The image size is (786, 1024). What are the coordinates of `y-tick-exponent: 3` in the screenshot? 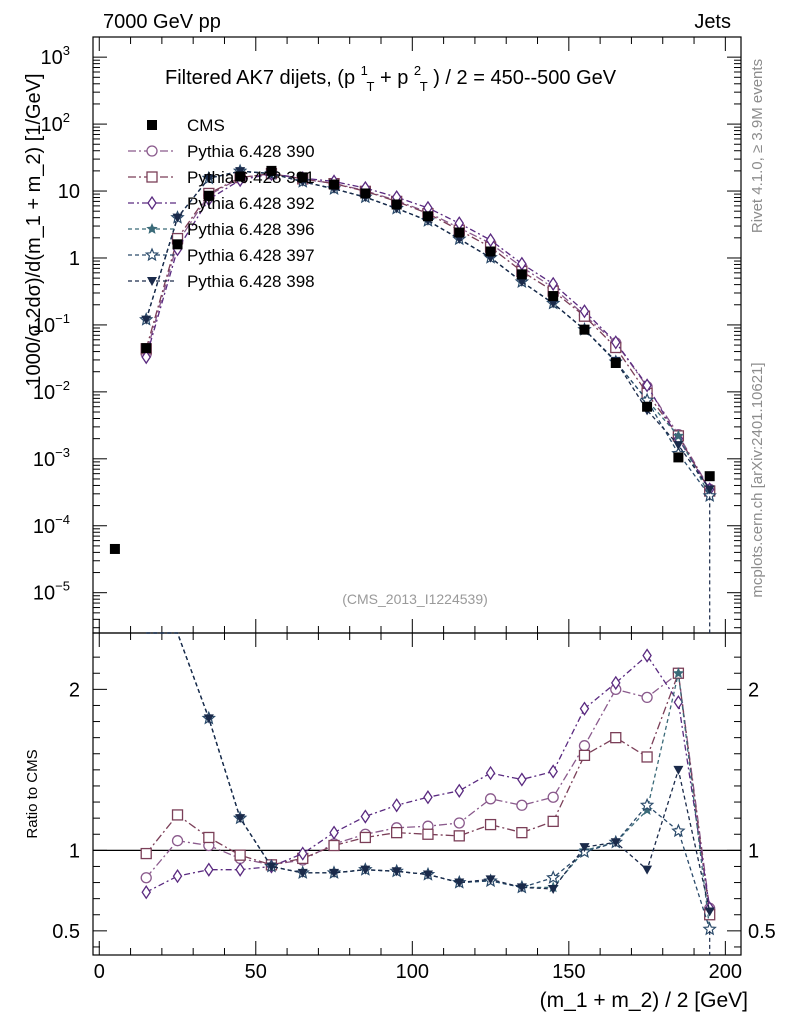 It's located at (66, 50).